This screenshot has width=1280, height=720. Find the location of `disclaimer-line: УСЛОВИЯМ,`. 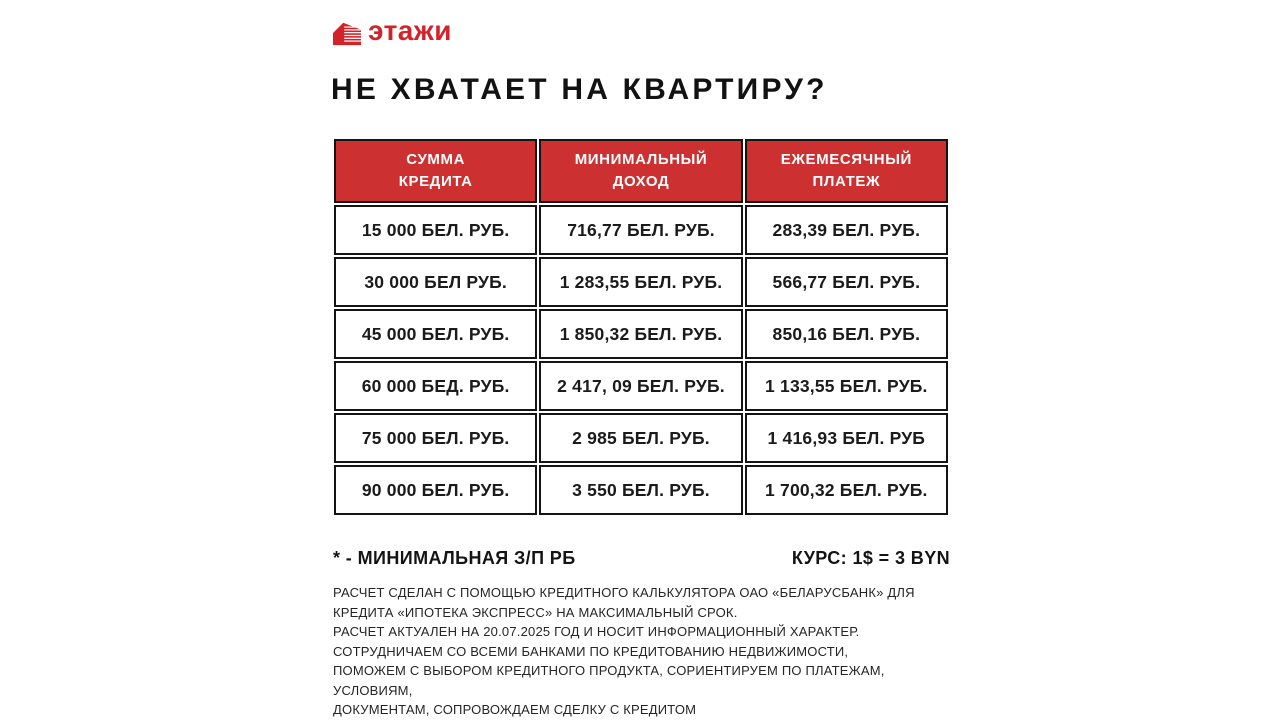

disclaimer-line: УСЛОВИЯМ, is located at coordinates (373, 690).